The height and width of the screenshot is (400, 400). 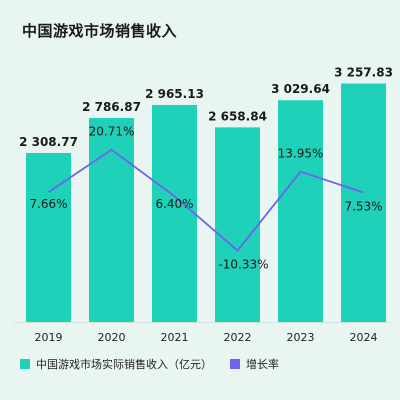 I want to click on legend-item-revenue: 中国游戏市场实际销售收入（亿元）, so click(x=116, y=364).